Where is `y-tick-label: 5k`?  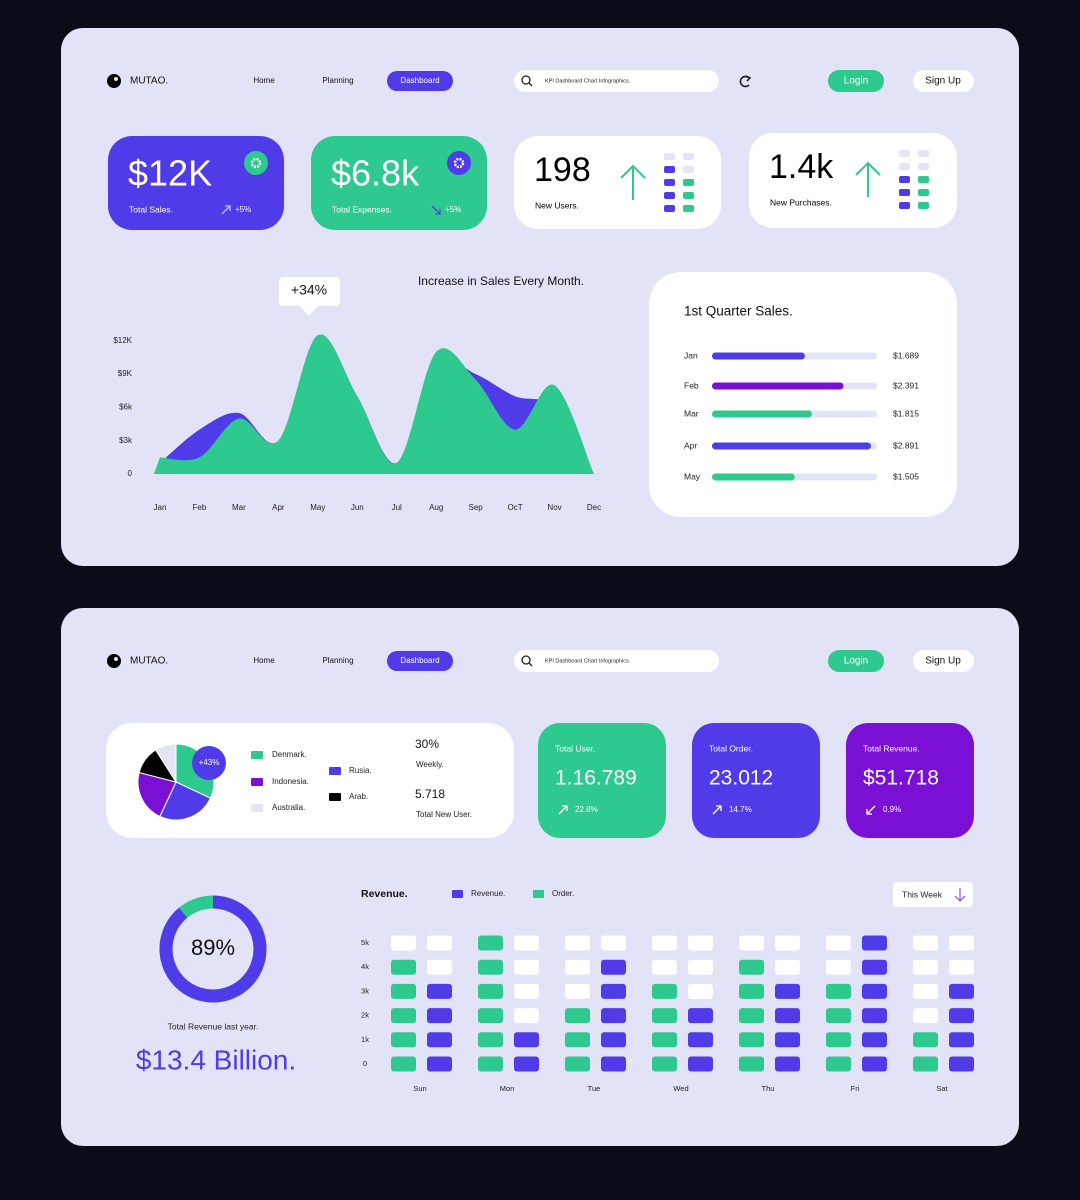 y-tick-label: 5k is located at coordinates (365, 942).